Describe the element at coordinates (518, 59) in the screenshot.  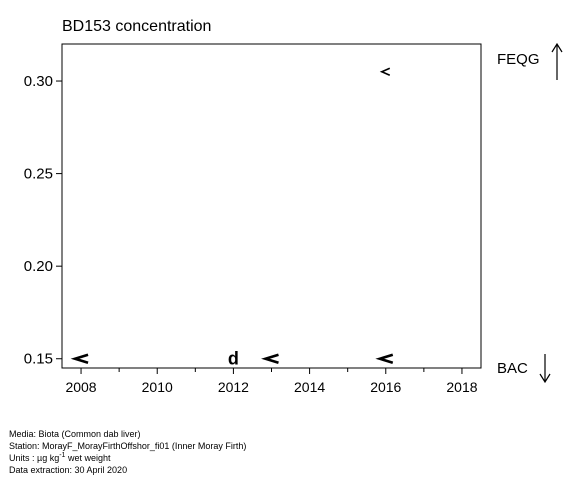
I see `feqg-label: FEQG` at that location.